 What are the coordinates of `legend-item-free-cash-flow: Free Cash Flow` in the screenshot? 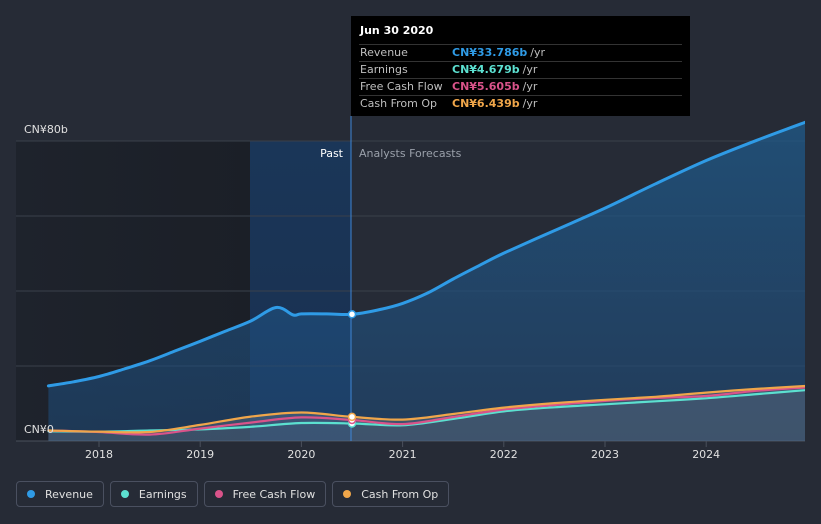 It's located at (265, 494).